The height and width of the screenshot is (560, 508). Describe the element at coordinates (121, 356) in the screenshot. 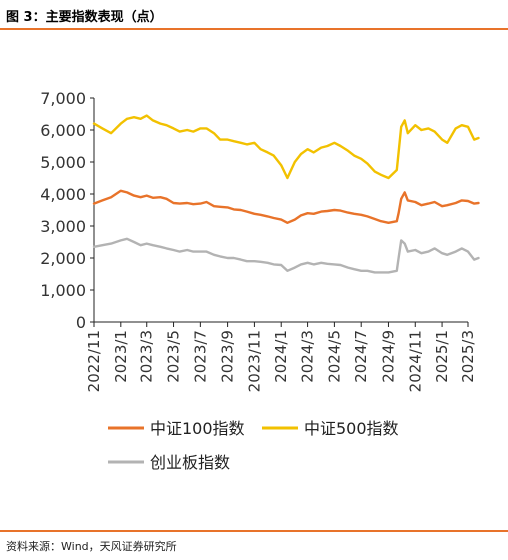

I see `x-tick-label: 2023/1` at that location.